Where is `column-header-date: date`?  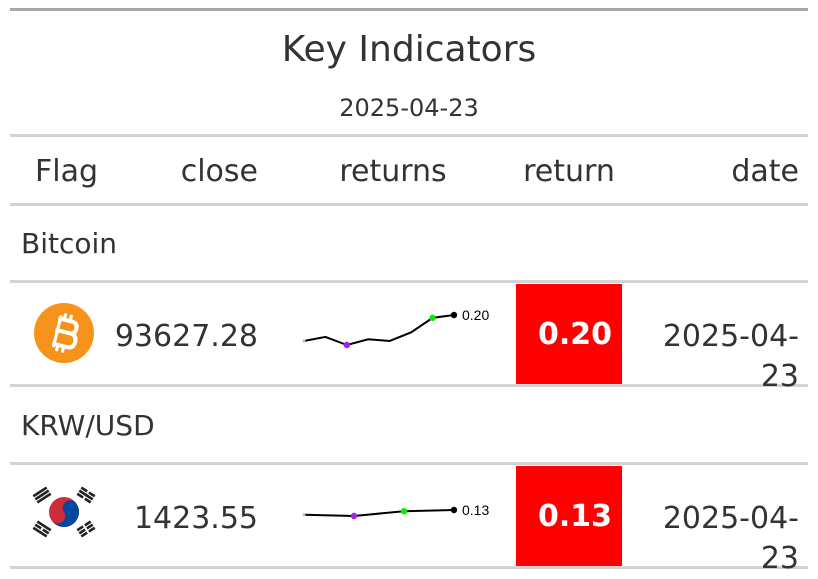
column-header-date: date is located at coordinates (765, 171).